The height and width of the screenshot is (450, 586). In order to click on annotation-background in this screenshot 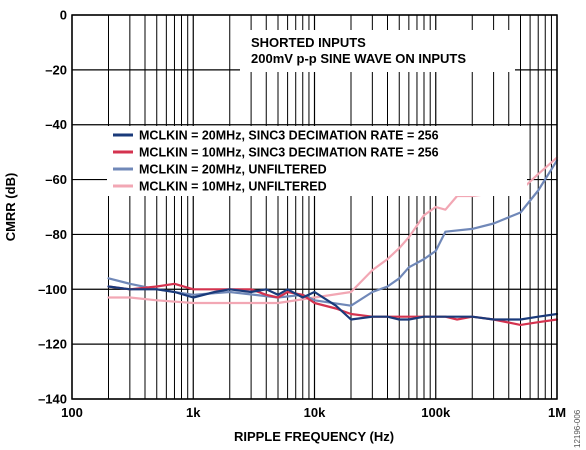, I will do `click(377, 51)`.